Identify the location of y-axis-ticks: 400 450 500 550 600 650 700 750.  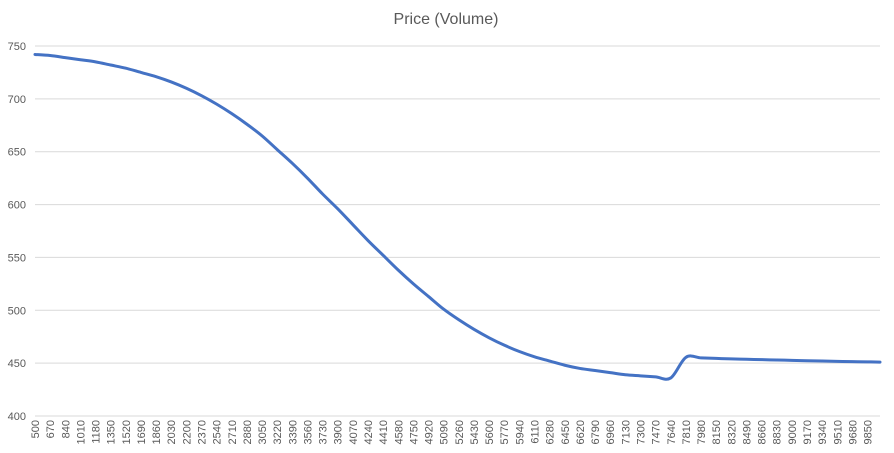
(17, 232).